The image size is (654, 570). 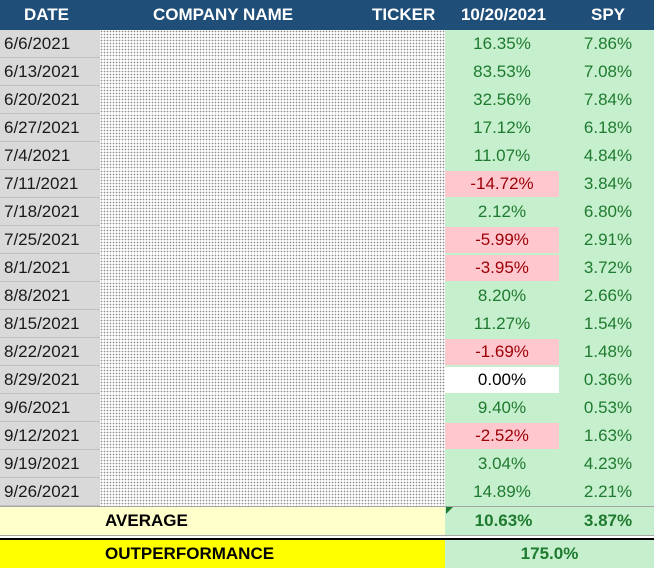 I want to click on table-row: 7/18/2021 2.12% 6.80%, so click(x=327, y=212).